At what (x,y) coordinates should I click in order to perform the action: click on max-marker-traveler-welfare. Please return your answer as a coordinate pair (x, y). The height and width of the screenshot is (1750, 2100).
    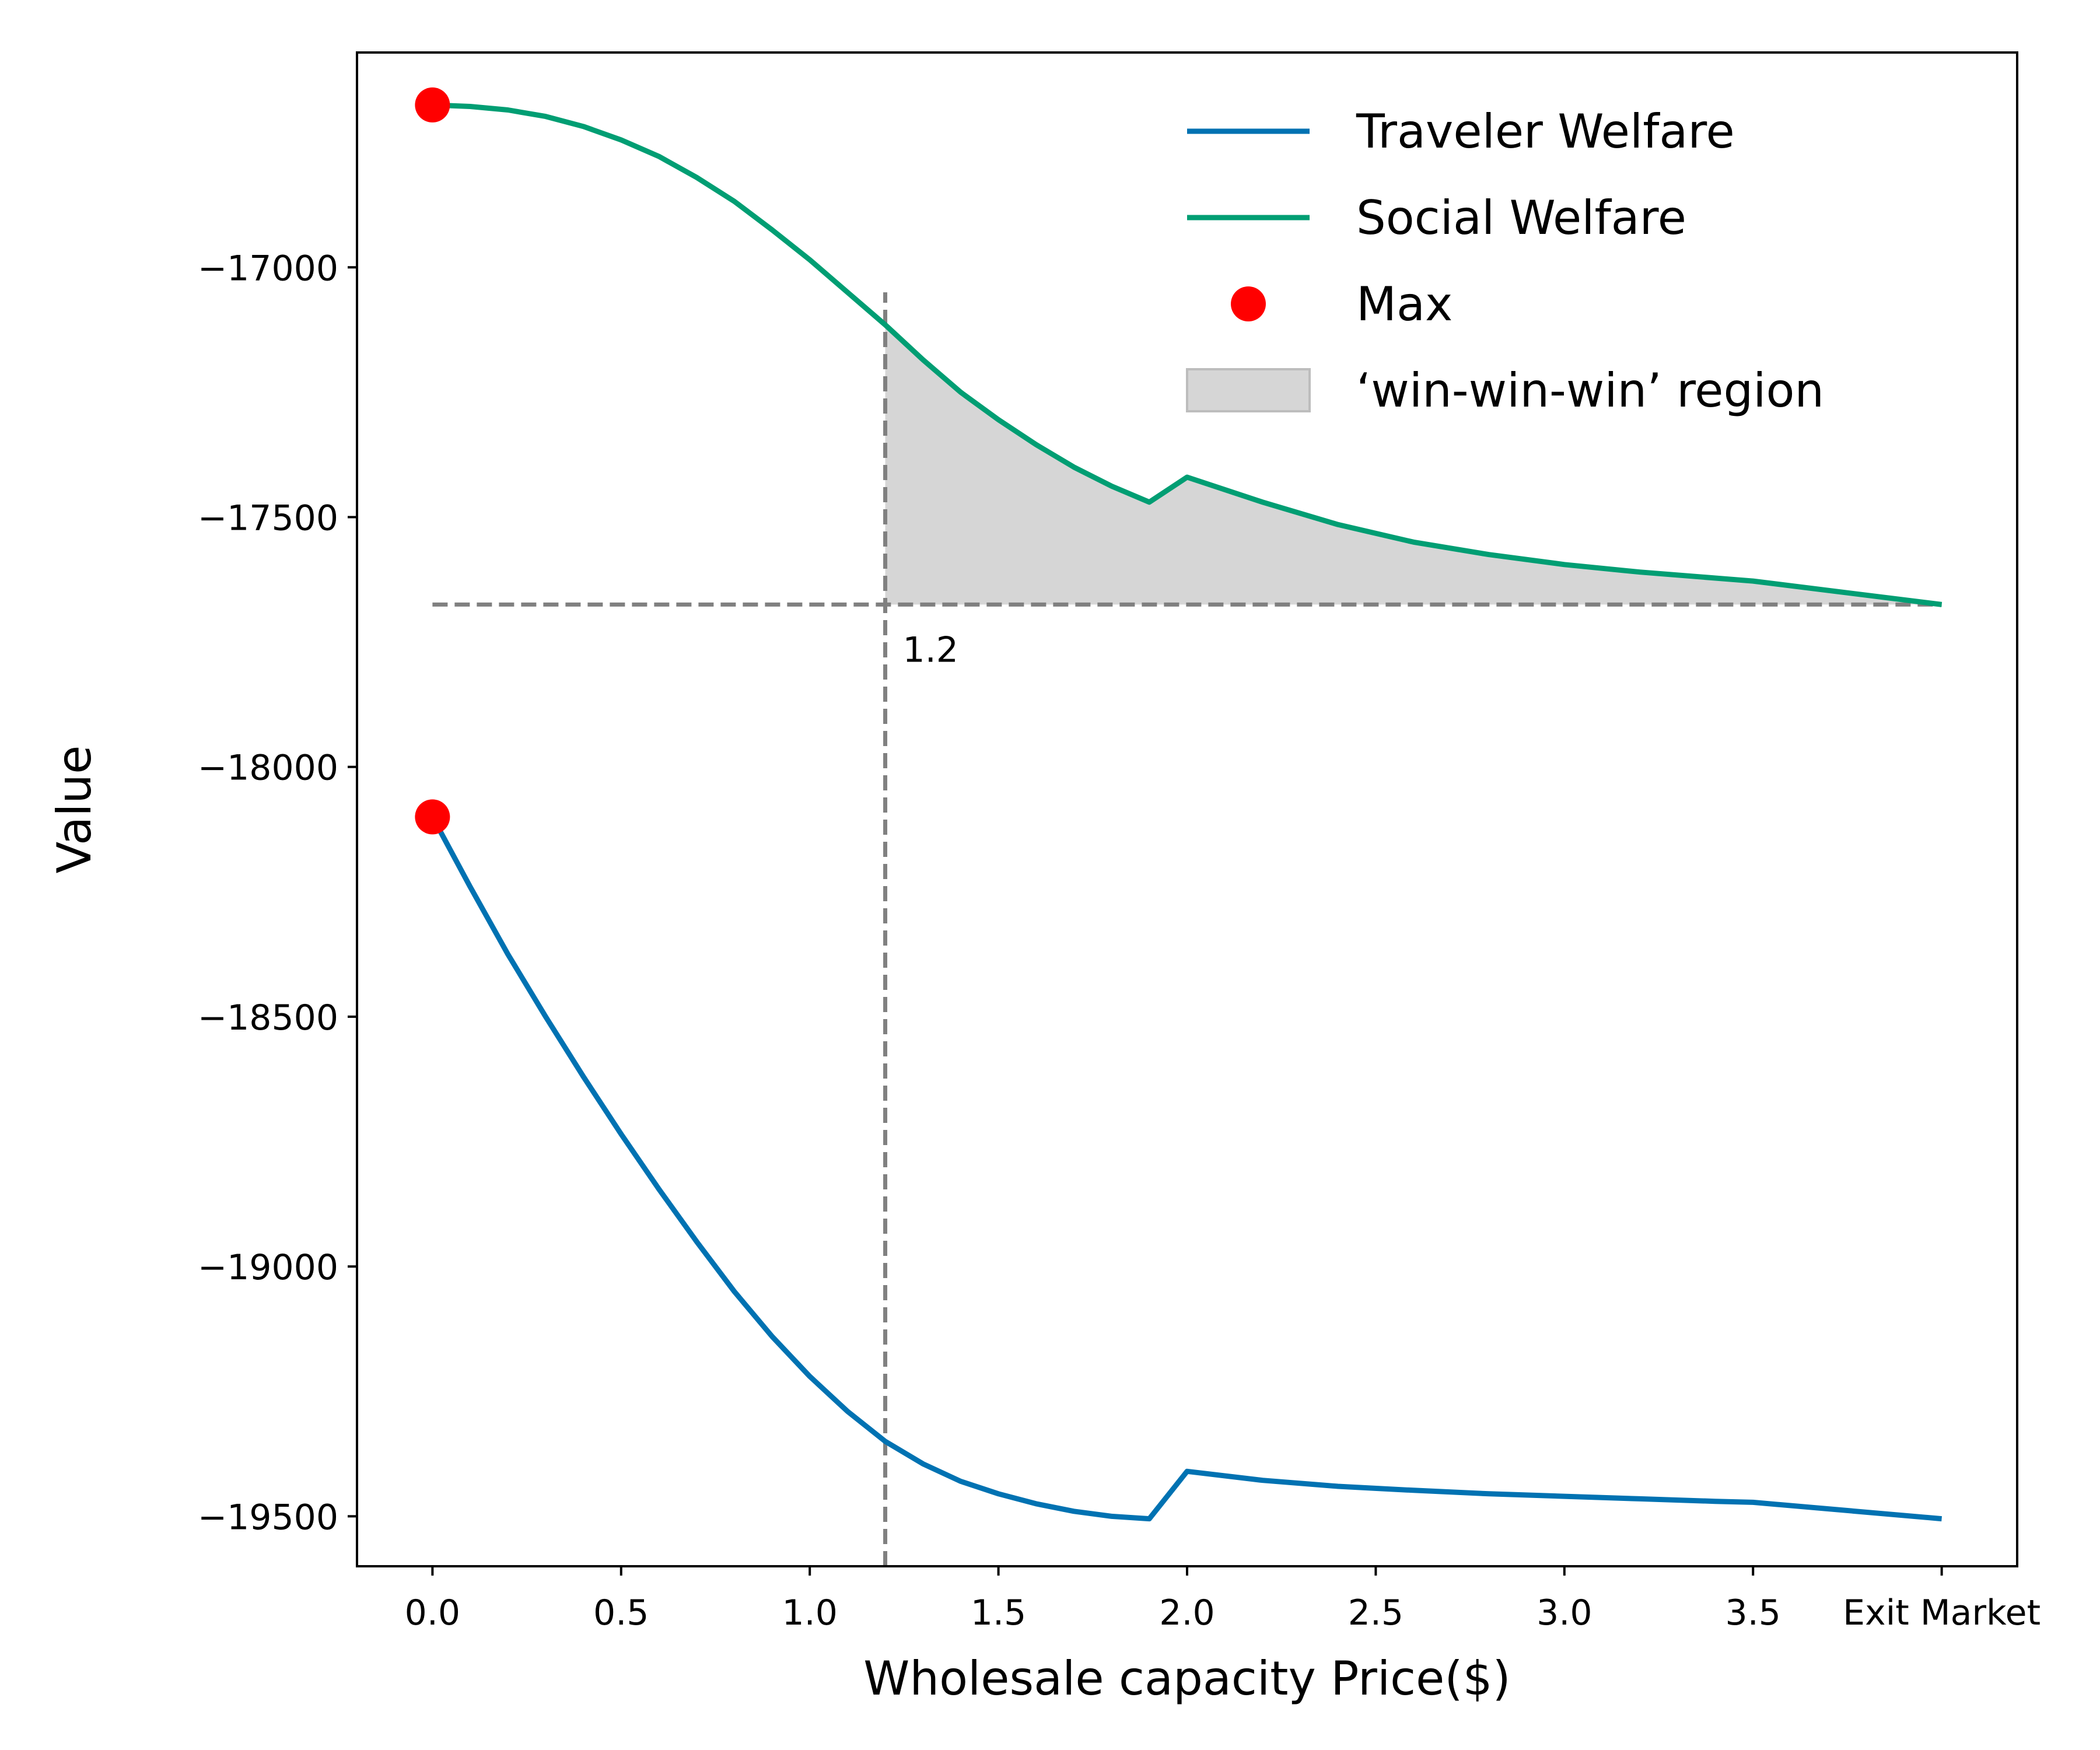
    Looking at the image, I should click on (432, 817).